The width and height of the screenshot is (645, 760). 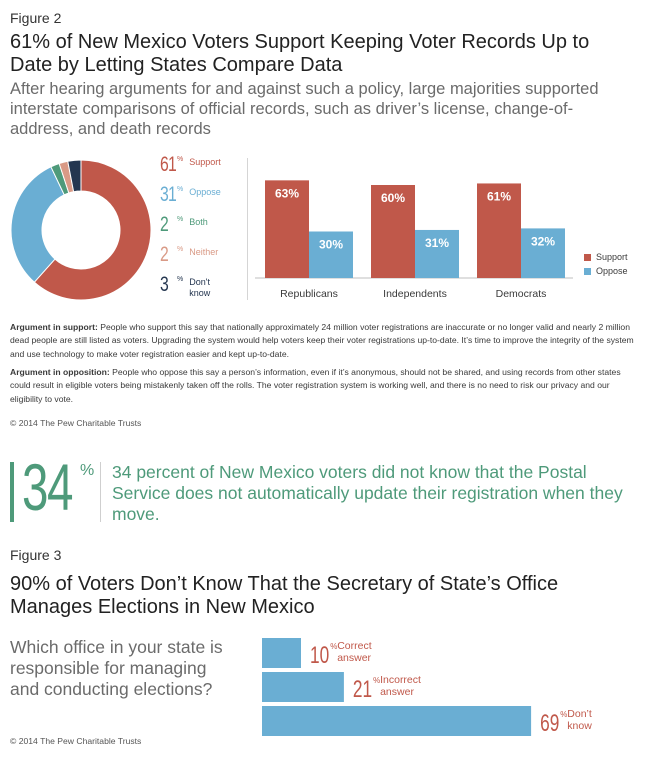 What do you see at coordinates (393, 231) in the screenshot?
I see `bar-support-independents` at bounding box center [393, 231].